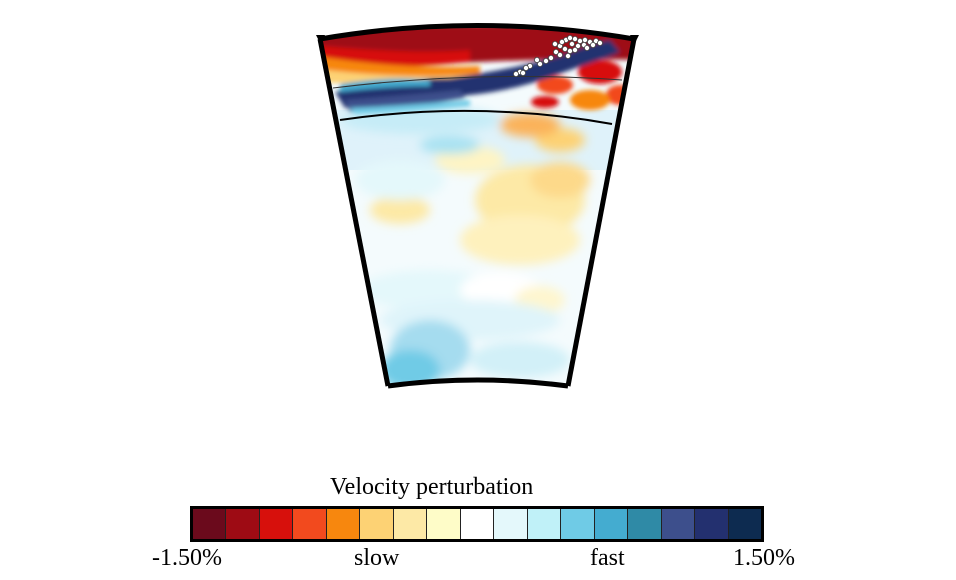 The image size is (956, 580). What do you see at coordinates (634, 39) in the screenshot?
I see `station-marker-right` at bounding box center [634, 39].